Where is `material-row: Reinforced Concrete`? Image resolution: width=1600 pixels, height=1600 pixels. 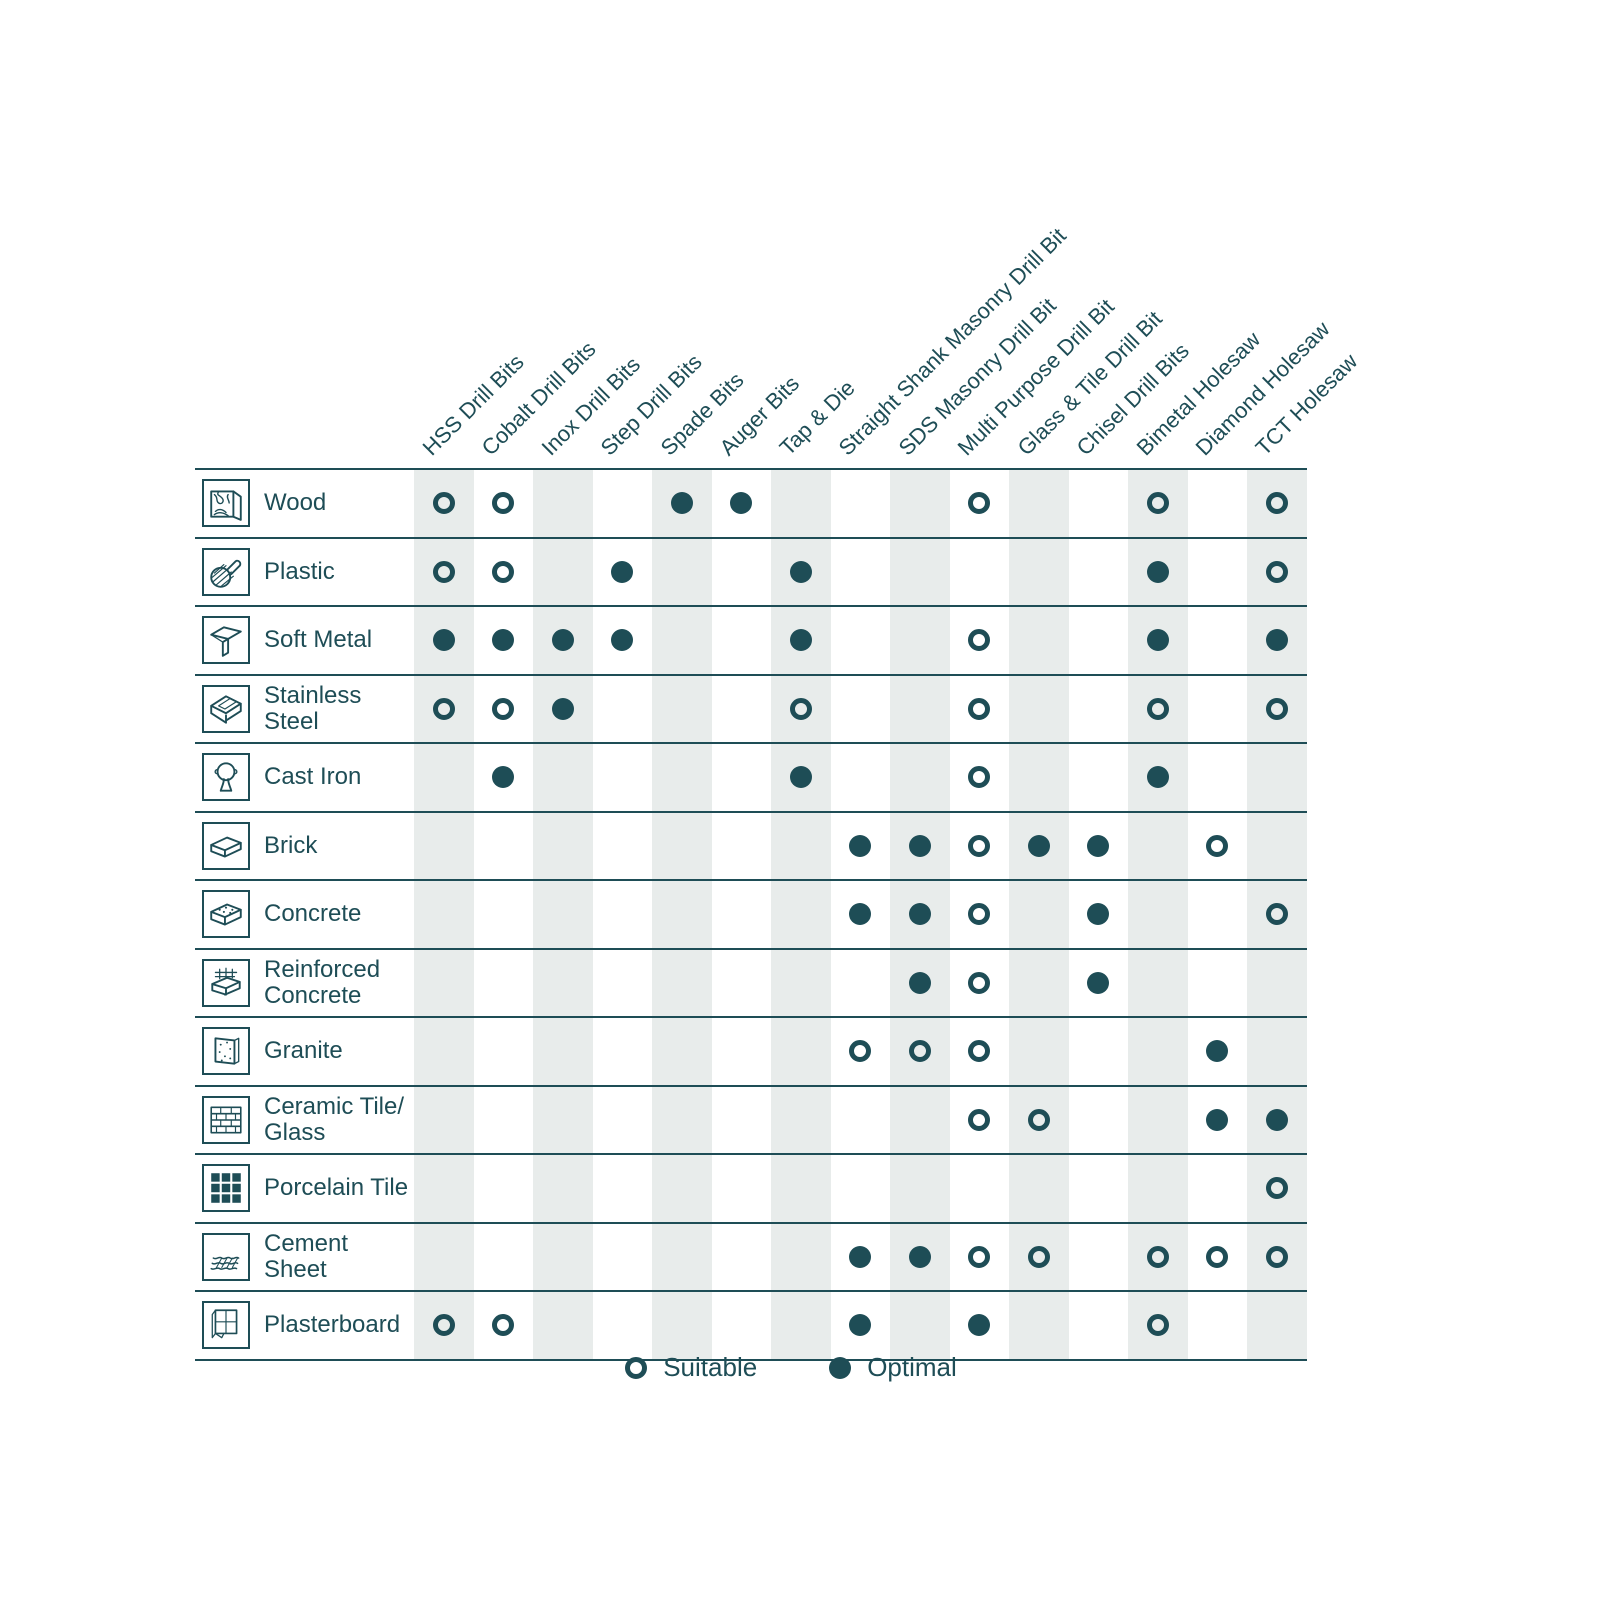
material-row: Reinforced Concrete is located at coordinates (751, 982).